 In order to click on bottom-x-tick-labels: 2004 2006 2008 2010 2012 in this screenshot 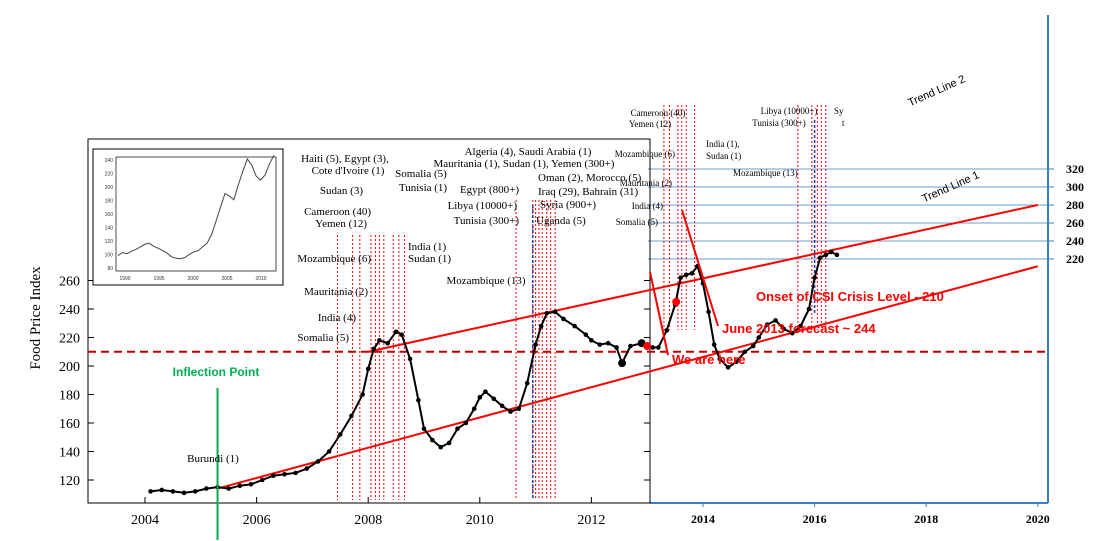, I will do `click(368, 512)`.